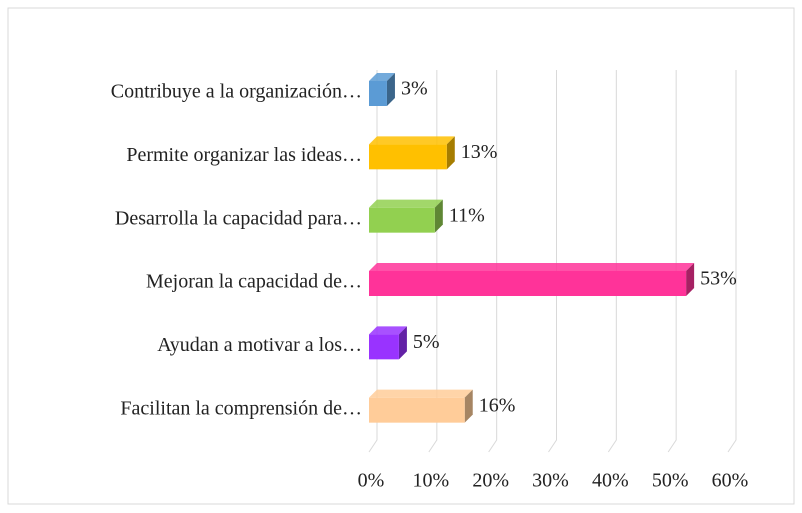 This screenshot has height=513, width=802. I want to click on x-tick-label: 0%, so click(371, 481).